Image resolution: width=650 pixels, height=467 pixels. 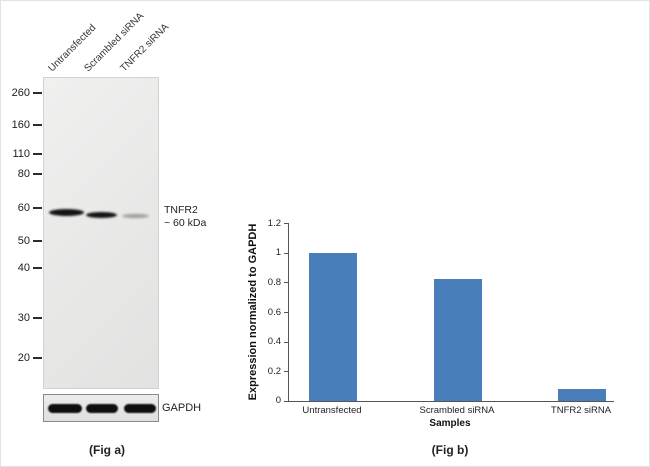 I want to click on xcat-untransfected: Untransfected, so click(x=332, y=410).